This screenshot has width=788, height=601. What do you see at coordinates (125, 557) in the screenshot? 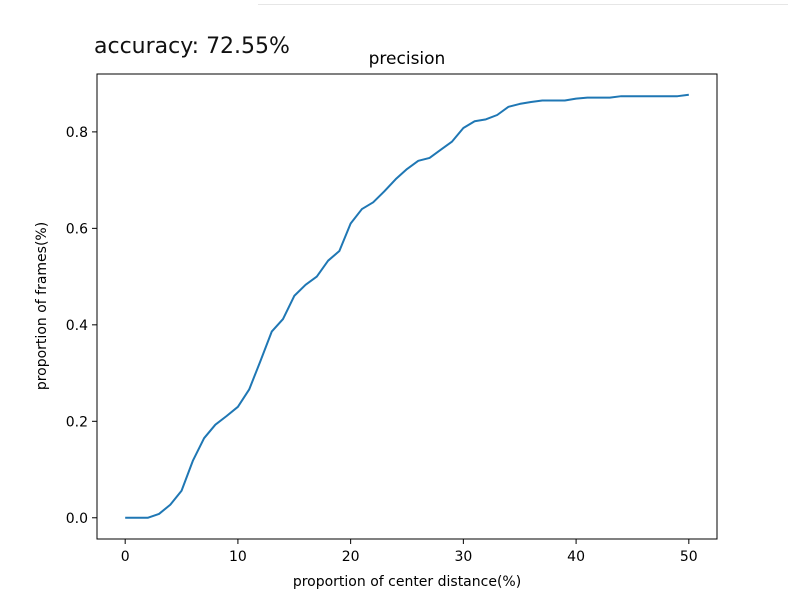
I see `x-tick-label: 0` at bounding box center [125, 557].